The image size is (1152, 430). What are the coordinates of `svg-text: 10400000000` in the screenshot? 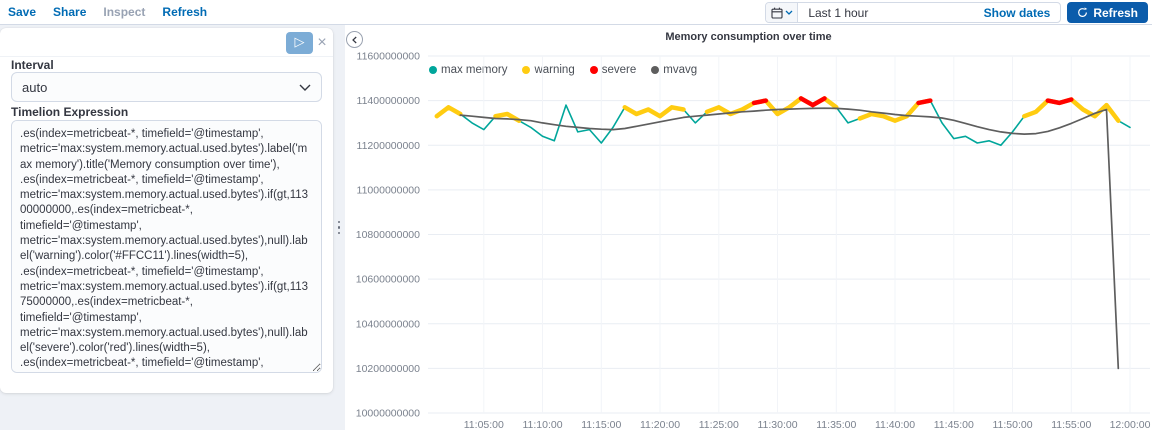 It's located at (388, 324).